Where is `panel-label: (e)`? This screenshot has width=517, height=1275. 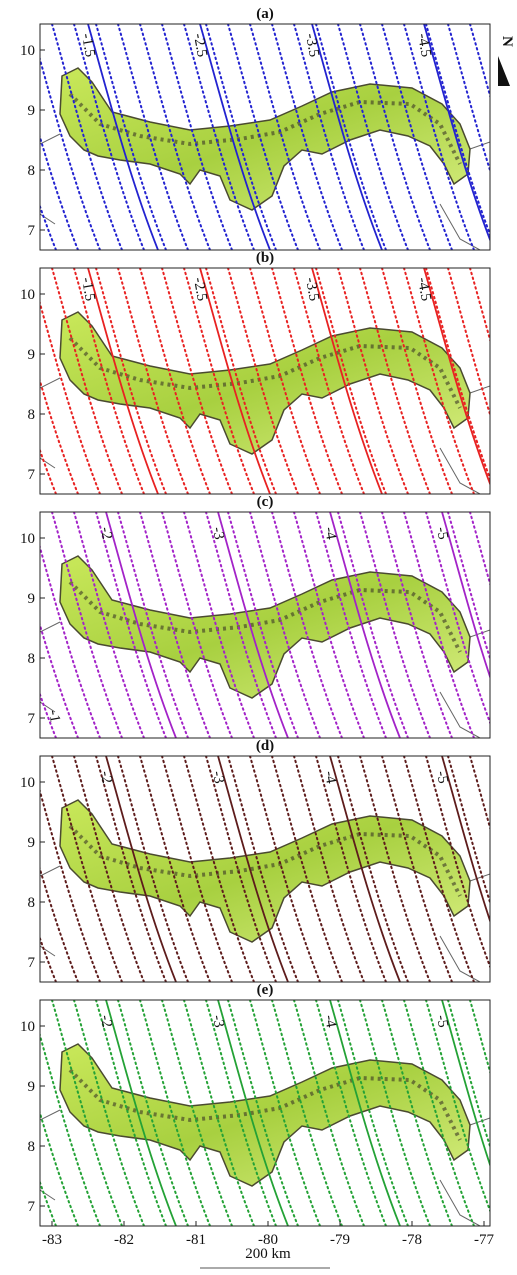
panel-label: (e) is located at coordinates (265, 990).